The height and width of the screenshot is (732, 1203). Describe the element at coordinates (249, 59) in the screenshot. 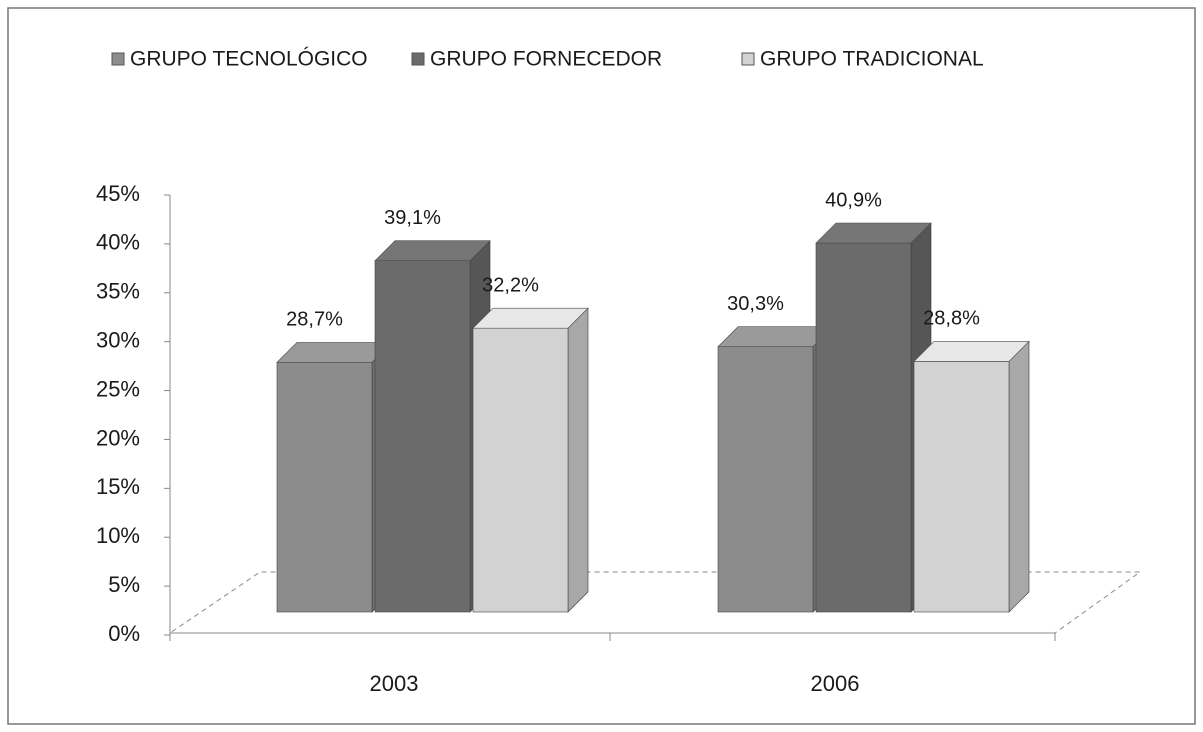

I see `legend-label: GRUPO TECNOLÓGICO` at that location.